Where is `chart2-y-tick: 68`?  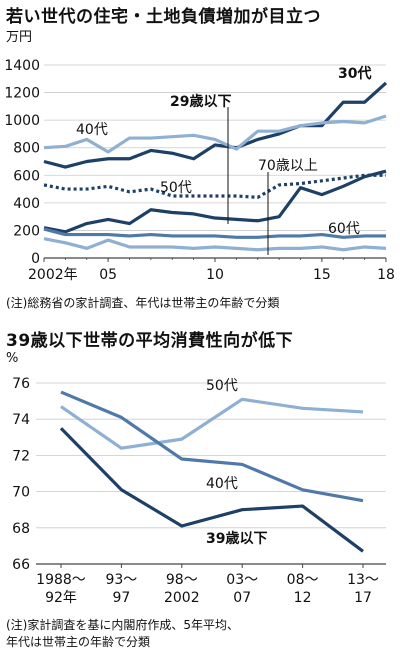
chart2-y-tick: 68 is located at coordinates (21, 529).